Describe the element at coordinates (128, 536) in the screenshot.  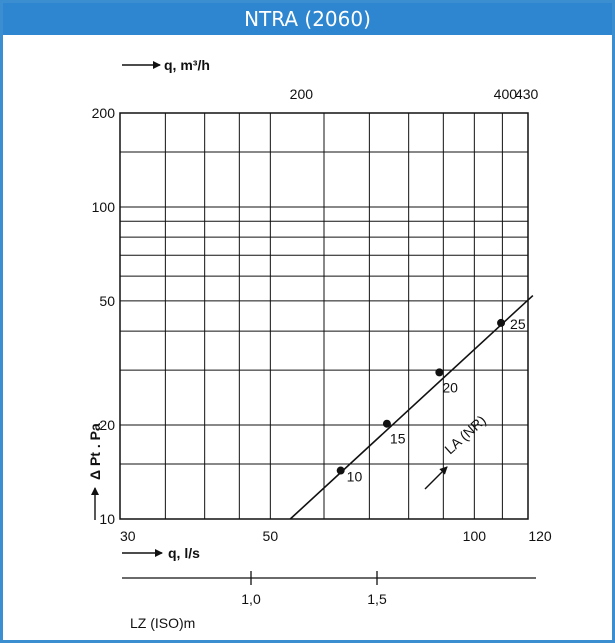
I see `x-tick-label: 30` at that location.